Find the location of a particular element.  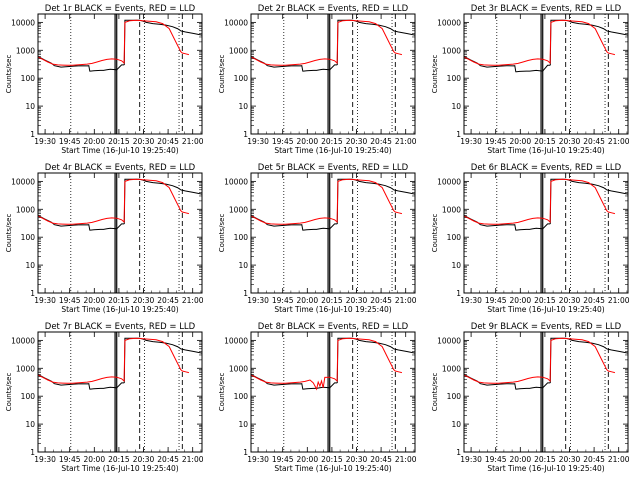

panel-title: Det 4r BLACK = Events, RED = LLD is located at coordinates (120, 168).